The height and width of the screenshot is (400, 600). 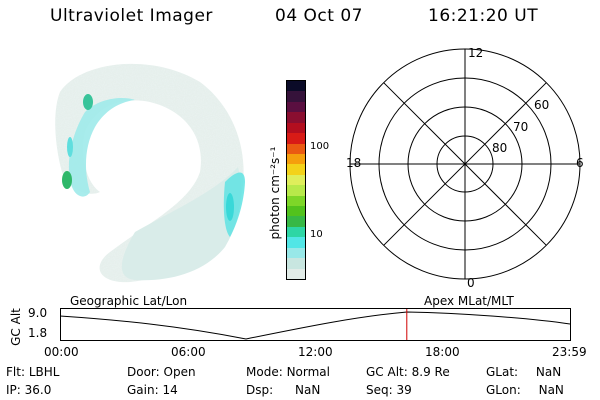 I want to click on lat-label-60: 60, so click(x=542, y=105).